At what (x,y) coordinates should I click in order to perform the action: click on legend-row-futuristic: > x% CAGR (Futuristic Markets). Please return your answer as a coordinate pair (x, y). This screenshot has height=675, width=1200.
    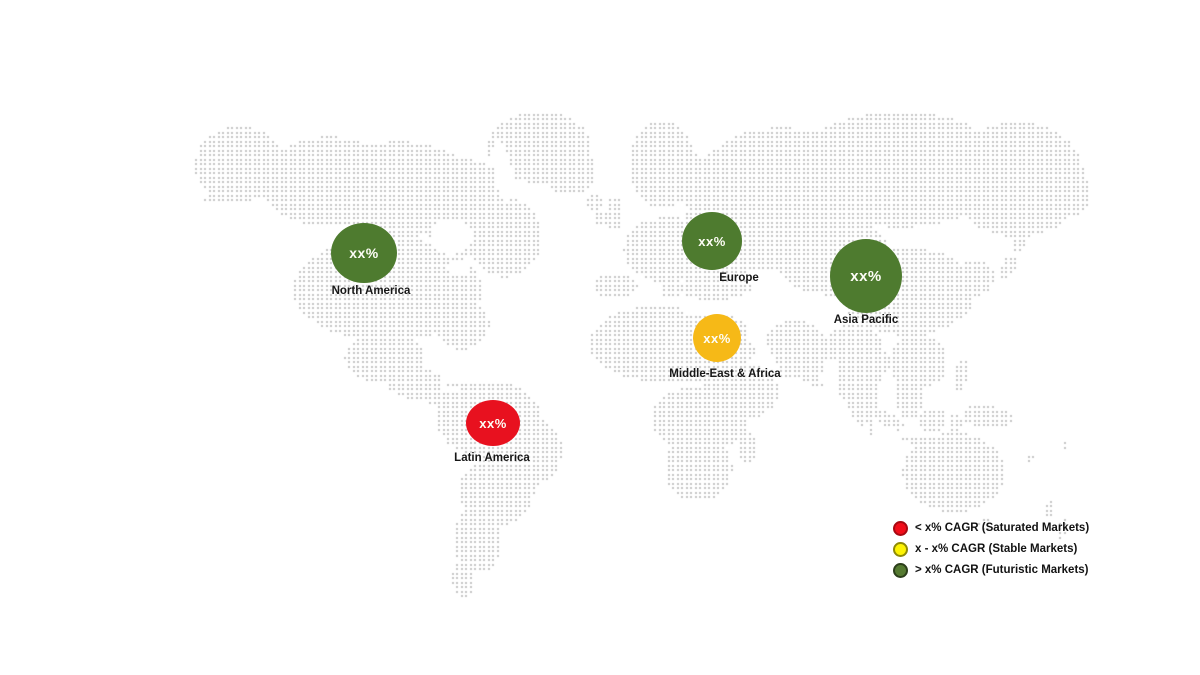
    Looking at the image, I should click on (991, 570).